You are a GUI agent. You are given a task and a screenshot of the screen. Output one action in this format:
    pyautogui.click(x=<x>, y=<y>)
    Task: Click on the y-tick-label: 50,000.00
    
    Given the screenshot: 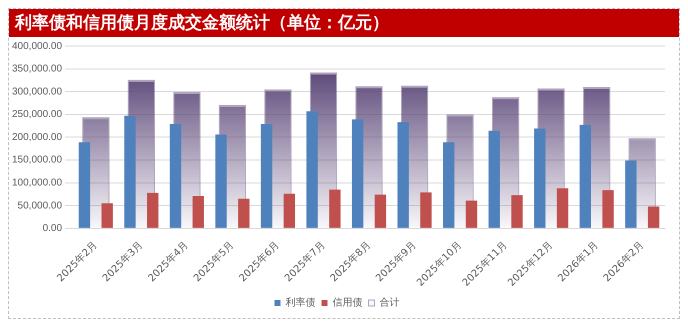 What is the action you would take?
    pyautogui.click(x=40, y=206)
    